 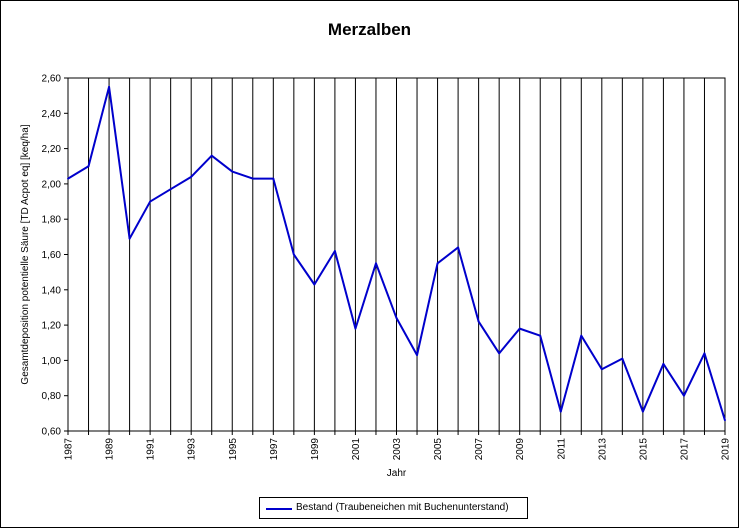 I want to click on x-tick-label: 2007, so click(x=479, y=449).